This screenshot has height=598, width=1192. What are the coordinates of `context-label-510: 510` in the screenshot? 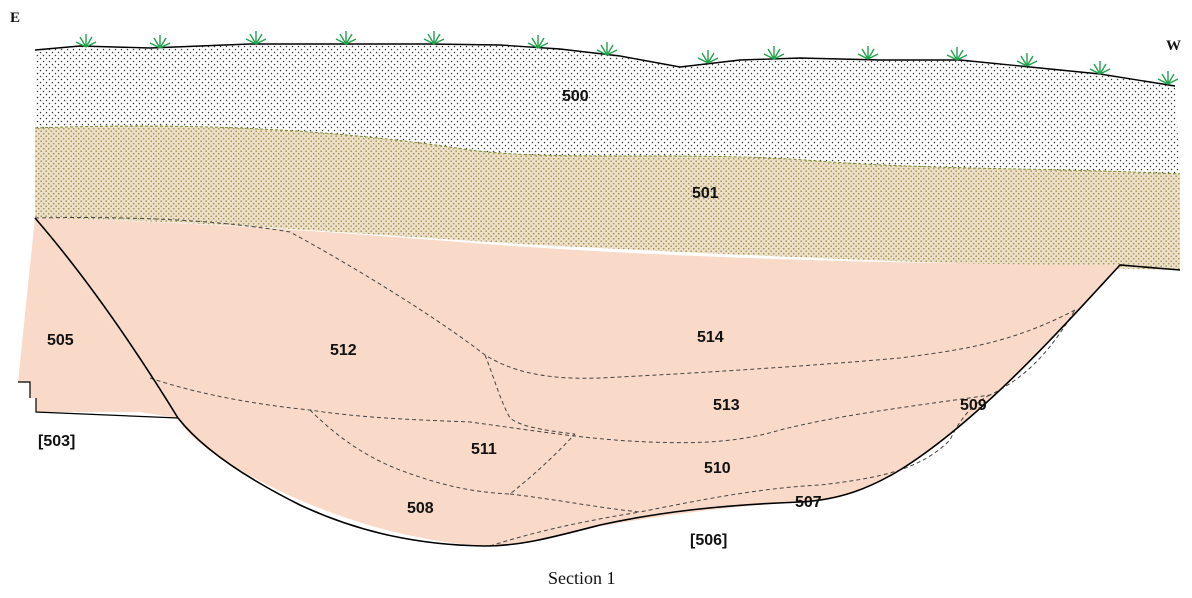 It's located at (717, 468).